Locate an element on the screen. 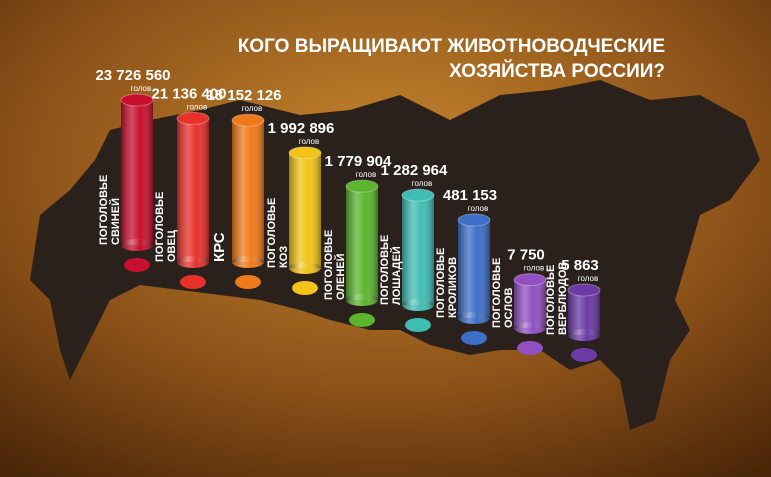  category-label: КРС is located at coordinates (219, 247).